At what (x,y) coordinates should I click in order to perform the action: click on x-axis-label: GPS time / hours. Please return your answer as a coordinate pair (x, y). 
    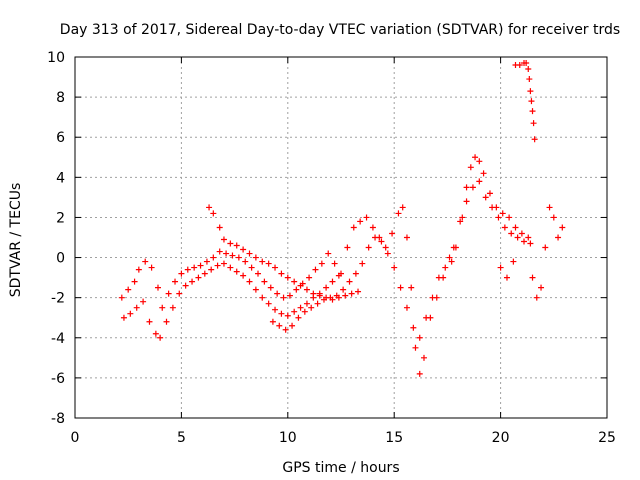
    Looking at the image, I should click on (340, 468).